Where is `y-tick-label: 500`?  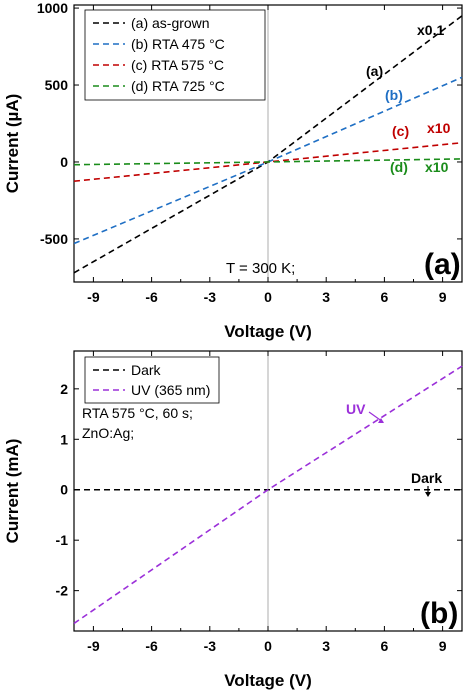 y-tick-label: 500 is located at coordinates (57, 85).